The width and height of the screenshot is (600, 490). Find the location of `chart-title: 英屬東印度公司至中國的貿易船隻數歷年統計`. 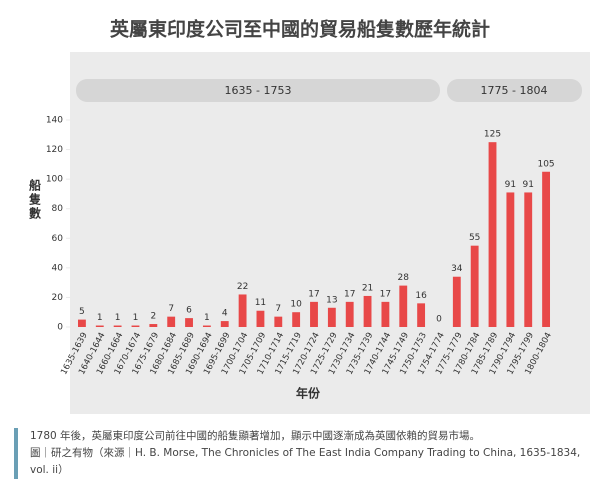

chart-title: 英屬東印度公司至中國的貿易船隻數歷年統計 is located at coordinates (300, 29).